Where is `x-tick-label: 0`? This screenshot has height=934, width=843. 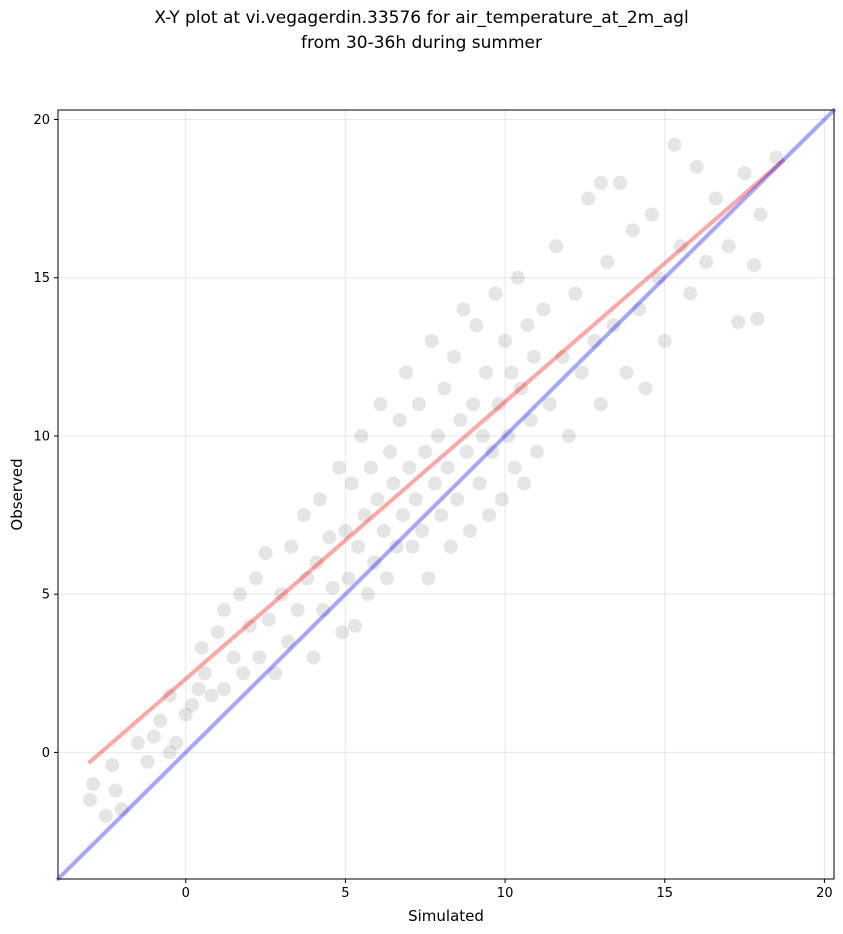 x-tick-label: 0 is located at coordinates (186, 893).